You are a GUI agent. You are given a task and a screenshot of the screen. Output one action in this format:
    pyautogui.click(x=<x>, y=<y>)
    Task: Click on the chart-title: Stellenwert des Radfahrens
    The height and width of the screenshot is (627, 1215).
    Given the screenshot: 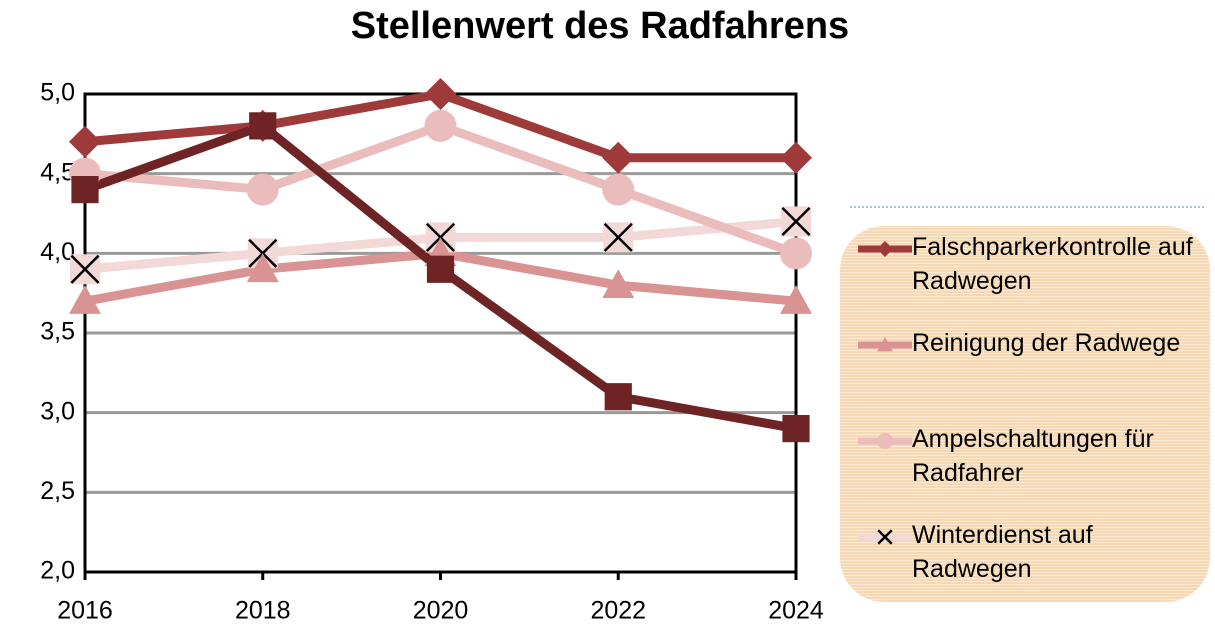 What is the action you would take?
    pyautogui.click(x=600, y=26)
    